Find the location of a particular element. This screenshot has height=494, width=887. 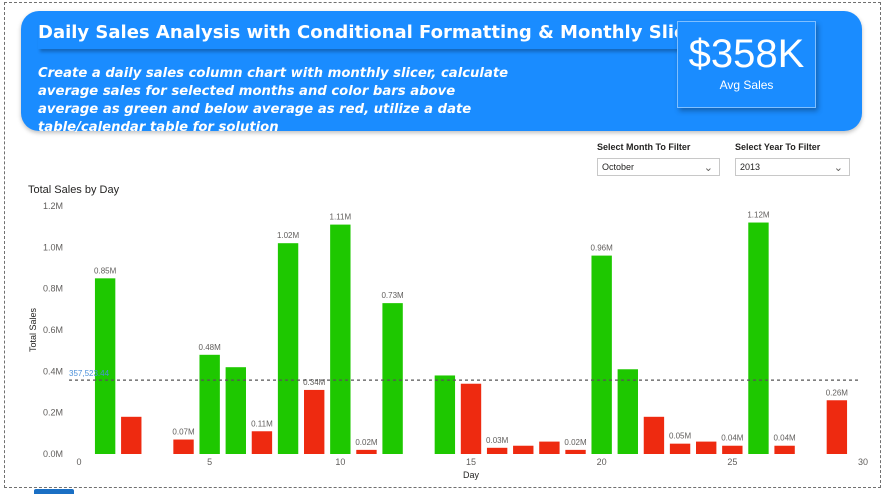

avg-sales-label: Avg Sales is located at coordinates (746, 85).